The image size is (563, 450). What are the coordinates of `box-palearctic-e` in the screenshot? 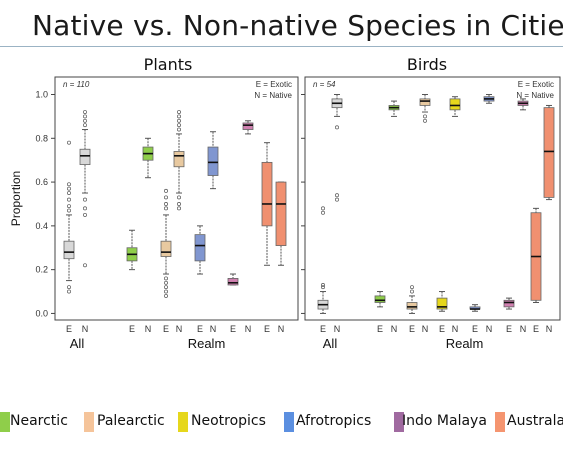 It's located at (166, 243).